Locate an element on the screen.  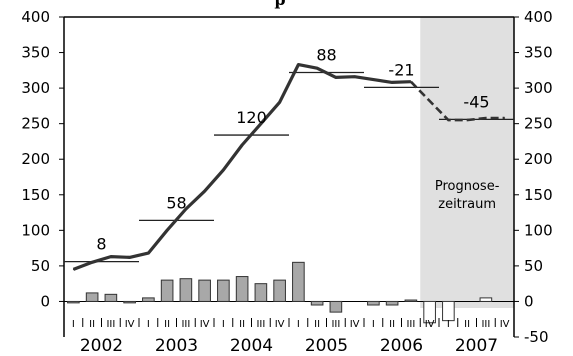
y-tick-label-right: 300 is located at coordinates (538, 88).